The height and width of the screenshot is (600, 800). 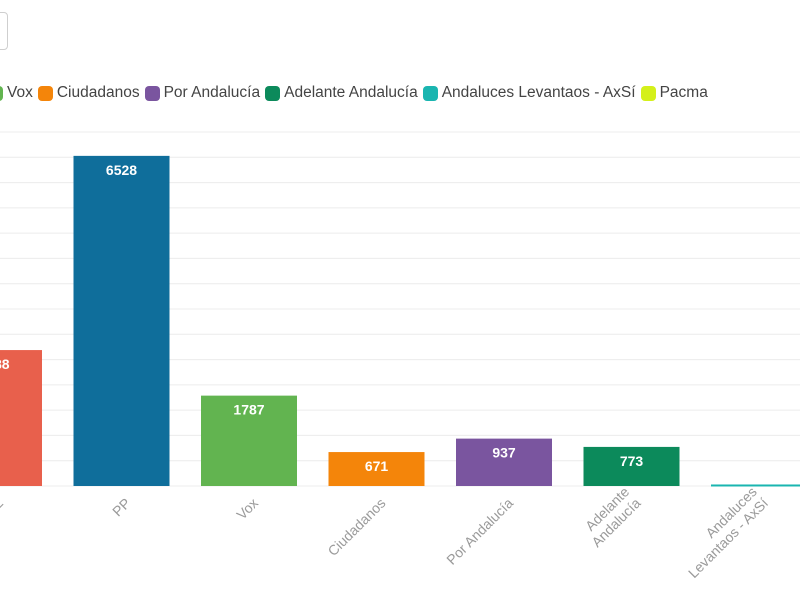 What do you see at coordinates (632, 461) in the screenshot?
I see `bar-value-label: 773` at bounding box center [632, 461].